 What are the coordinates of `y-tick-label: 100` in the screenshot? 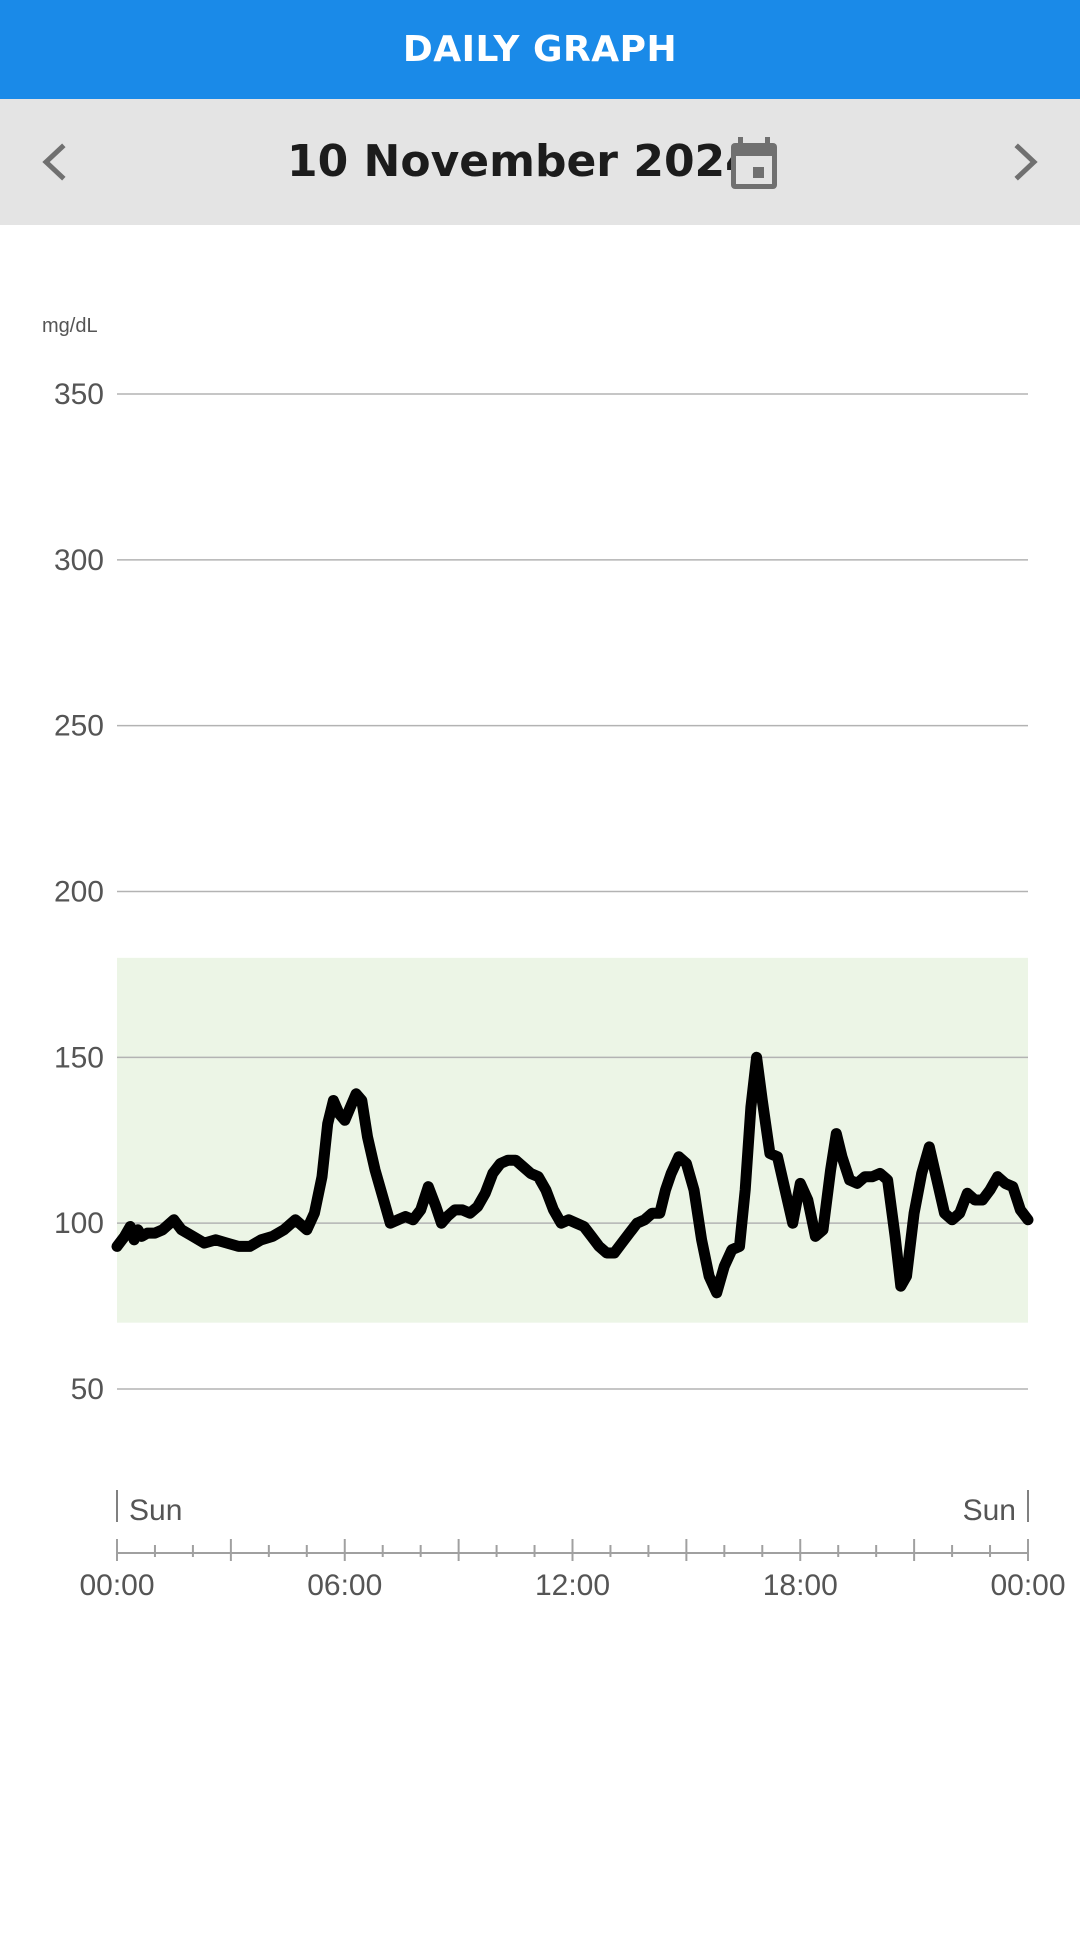 It's located at (79, 1223).